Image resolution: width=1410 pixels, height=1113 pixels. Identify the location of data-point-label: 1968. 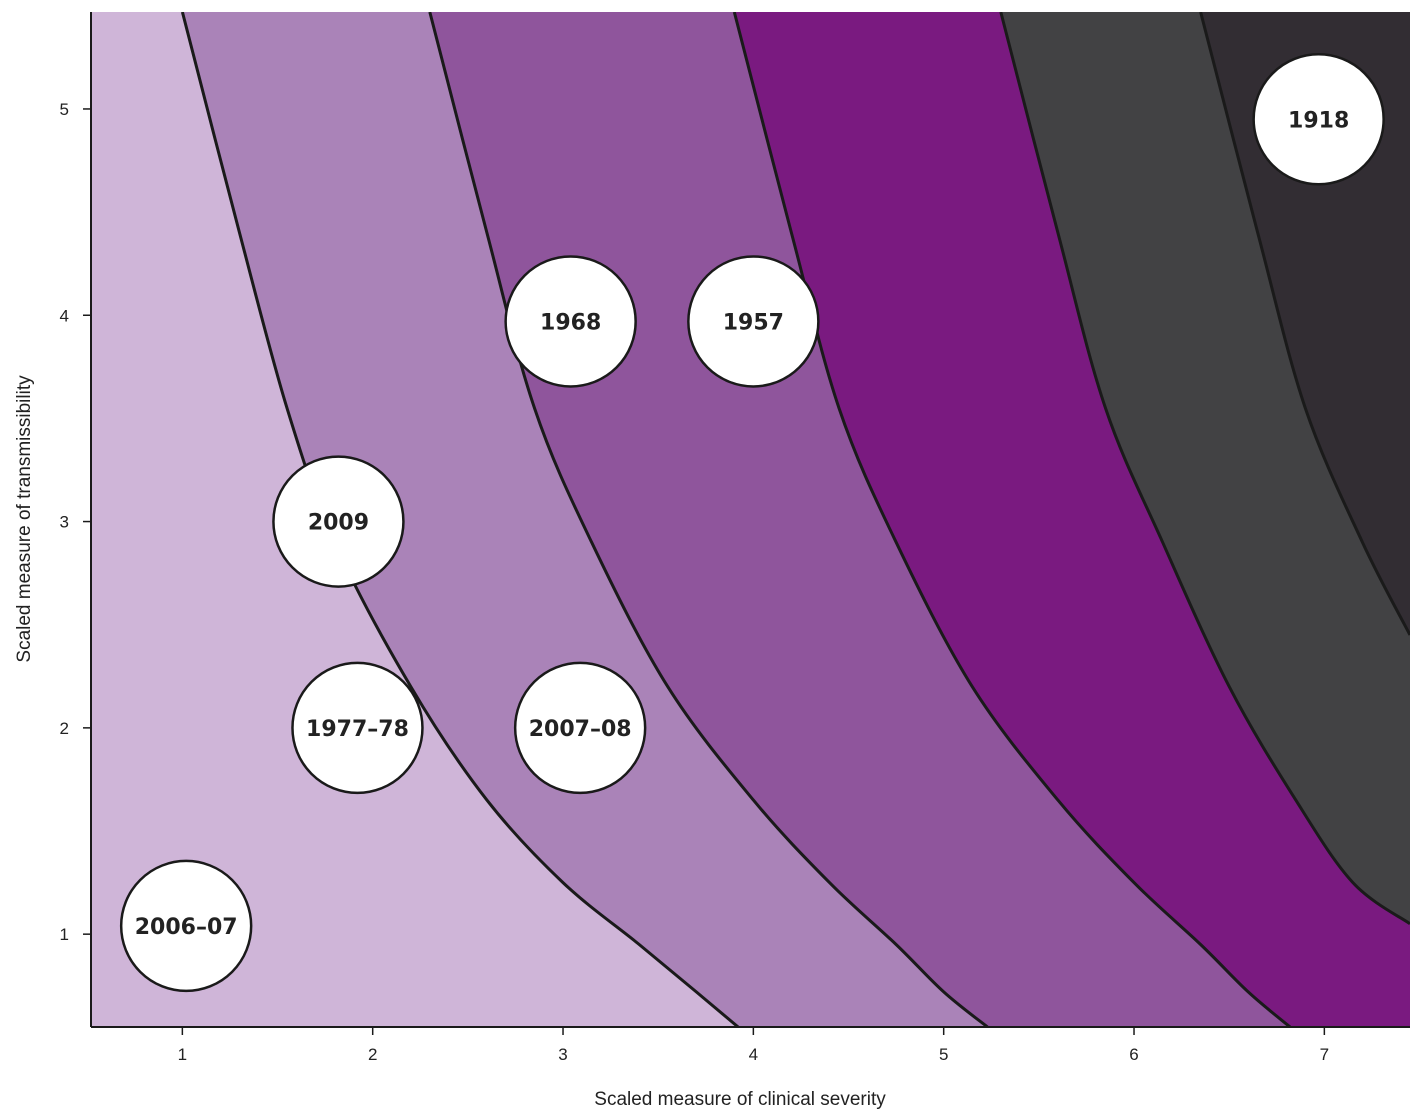
(570, 322).